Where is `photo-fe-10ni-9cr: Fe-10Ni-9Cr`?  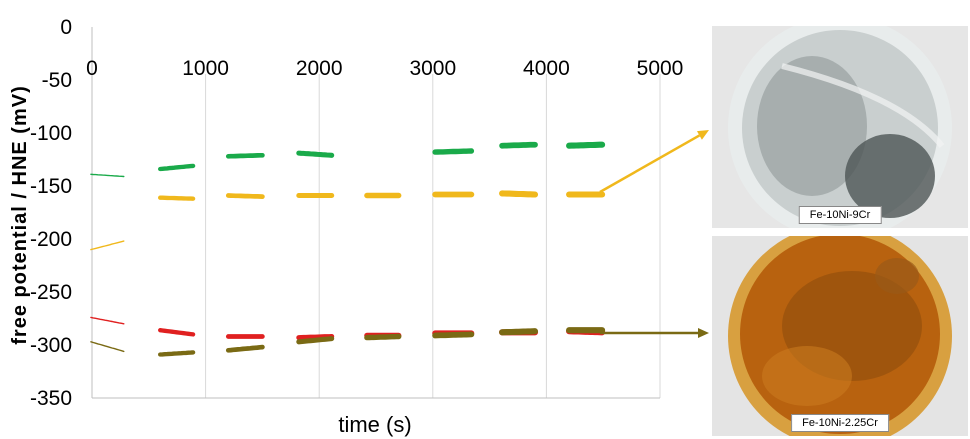 photo-fe-10ni-9cr: Fe-10Ni-9Cr is located at coordinates (840, 127).